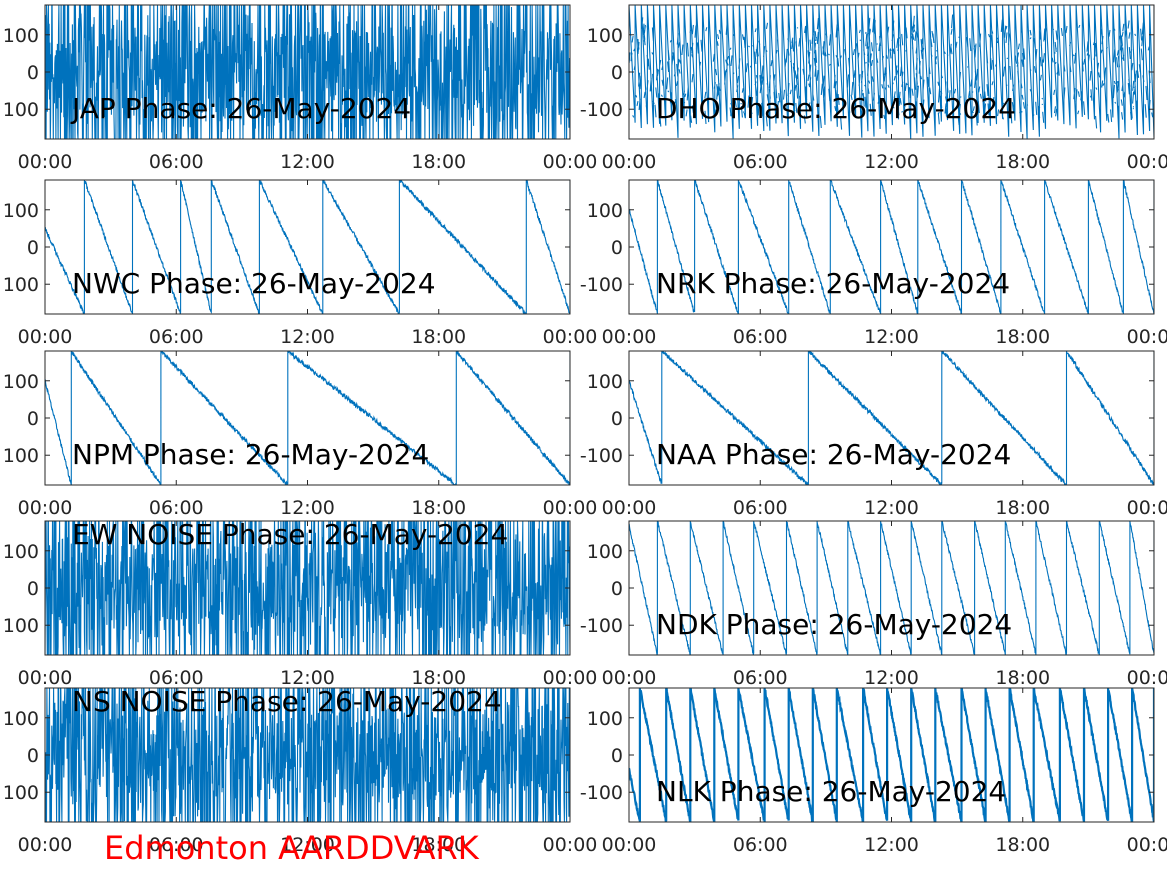 Image resolution: width=1167 pixels, height=875 pixels. What do you see at coordinates (287, 701) in the screenshot?
I see `panel-title: NS NOISE Phase: 26-May-2024` at bounding box center [287, 701].